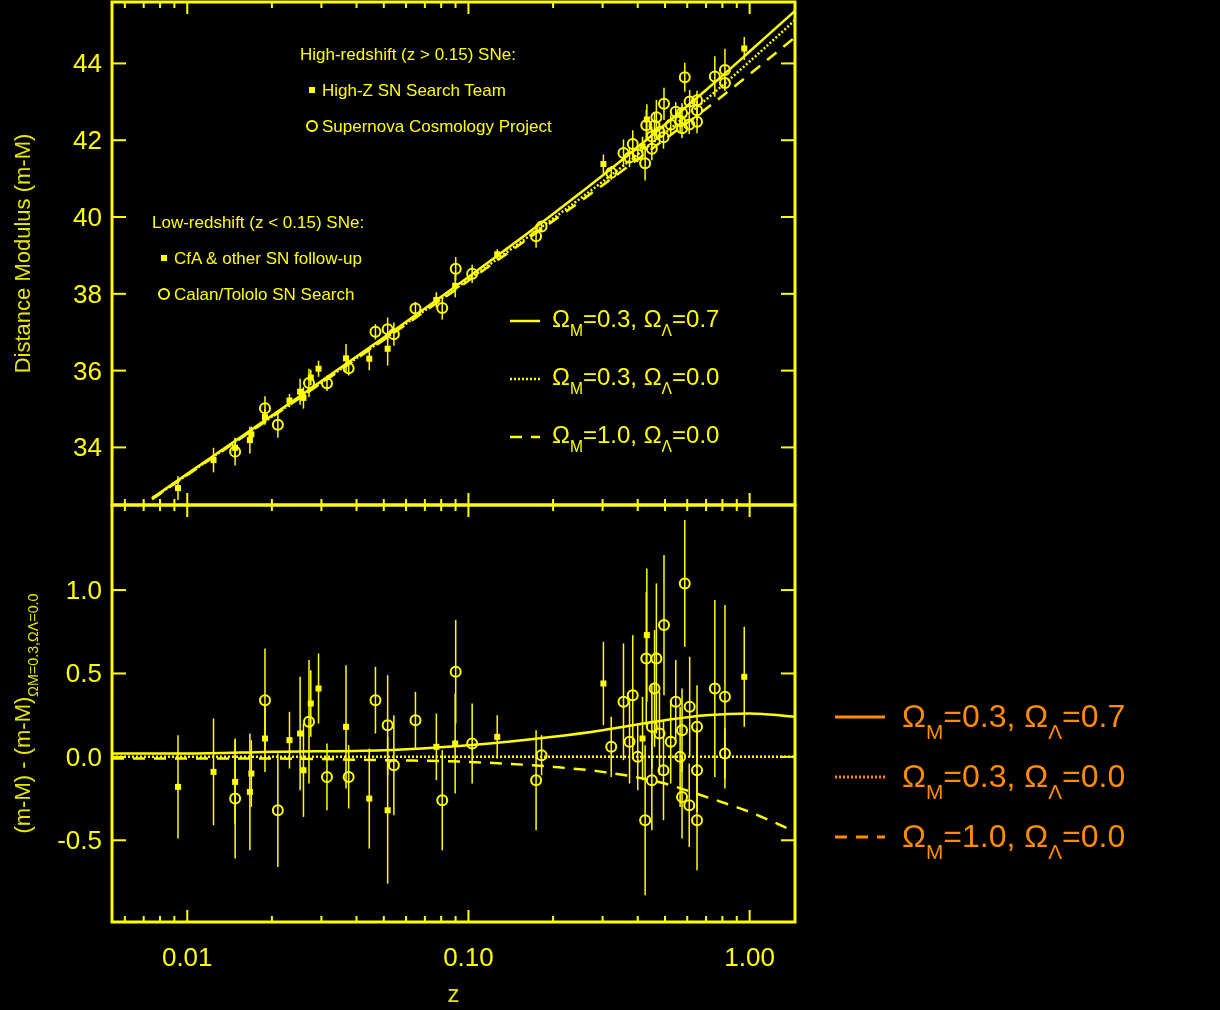 The image size is (1220, 1010). I want to click on y-tick-label: 38, so click(87, 293).